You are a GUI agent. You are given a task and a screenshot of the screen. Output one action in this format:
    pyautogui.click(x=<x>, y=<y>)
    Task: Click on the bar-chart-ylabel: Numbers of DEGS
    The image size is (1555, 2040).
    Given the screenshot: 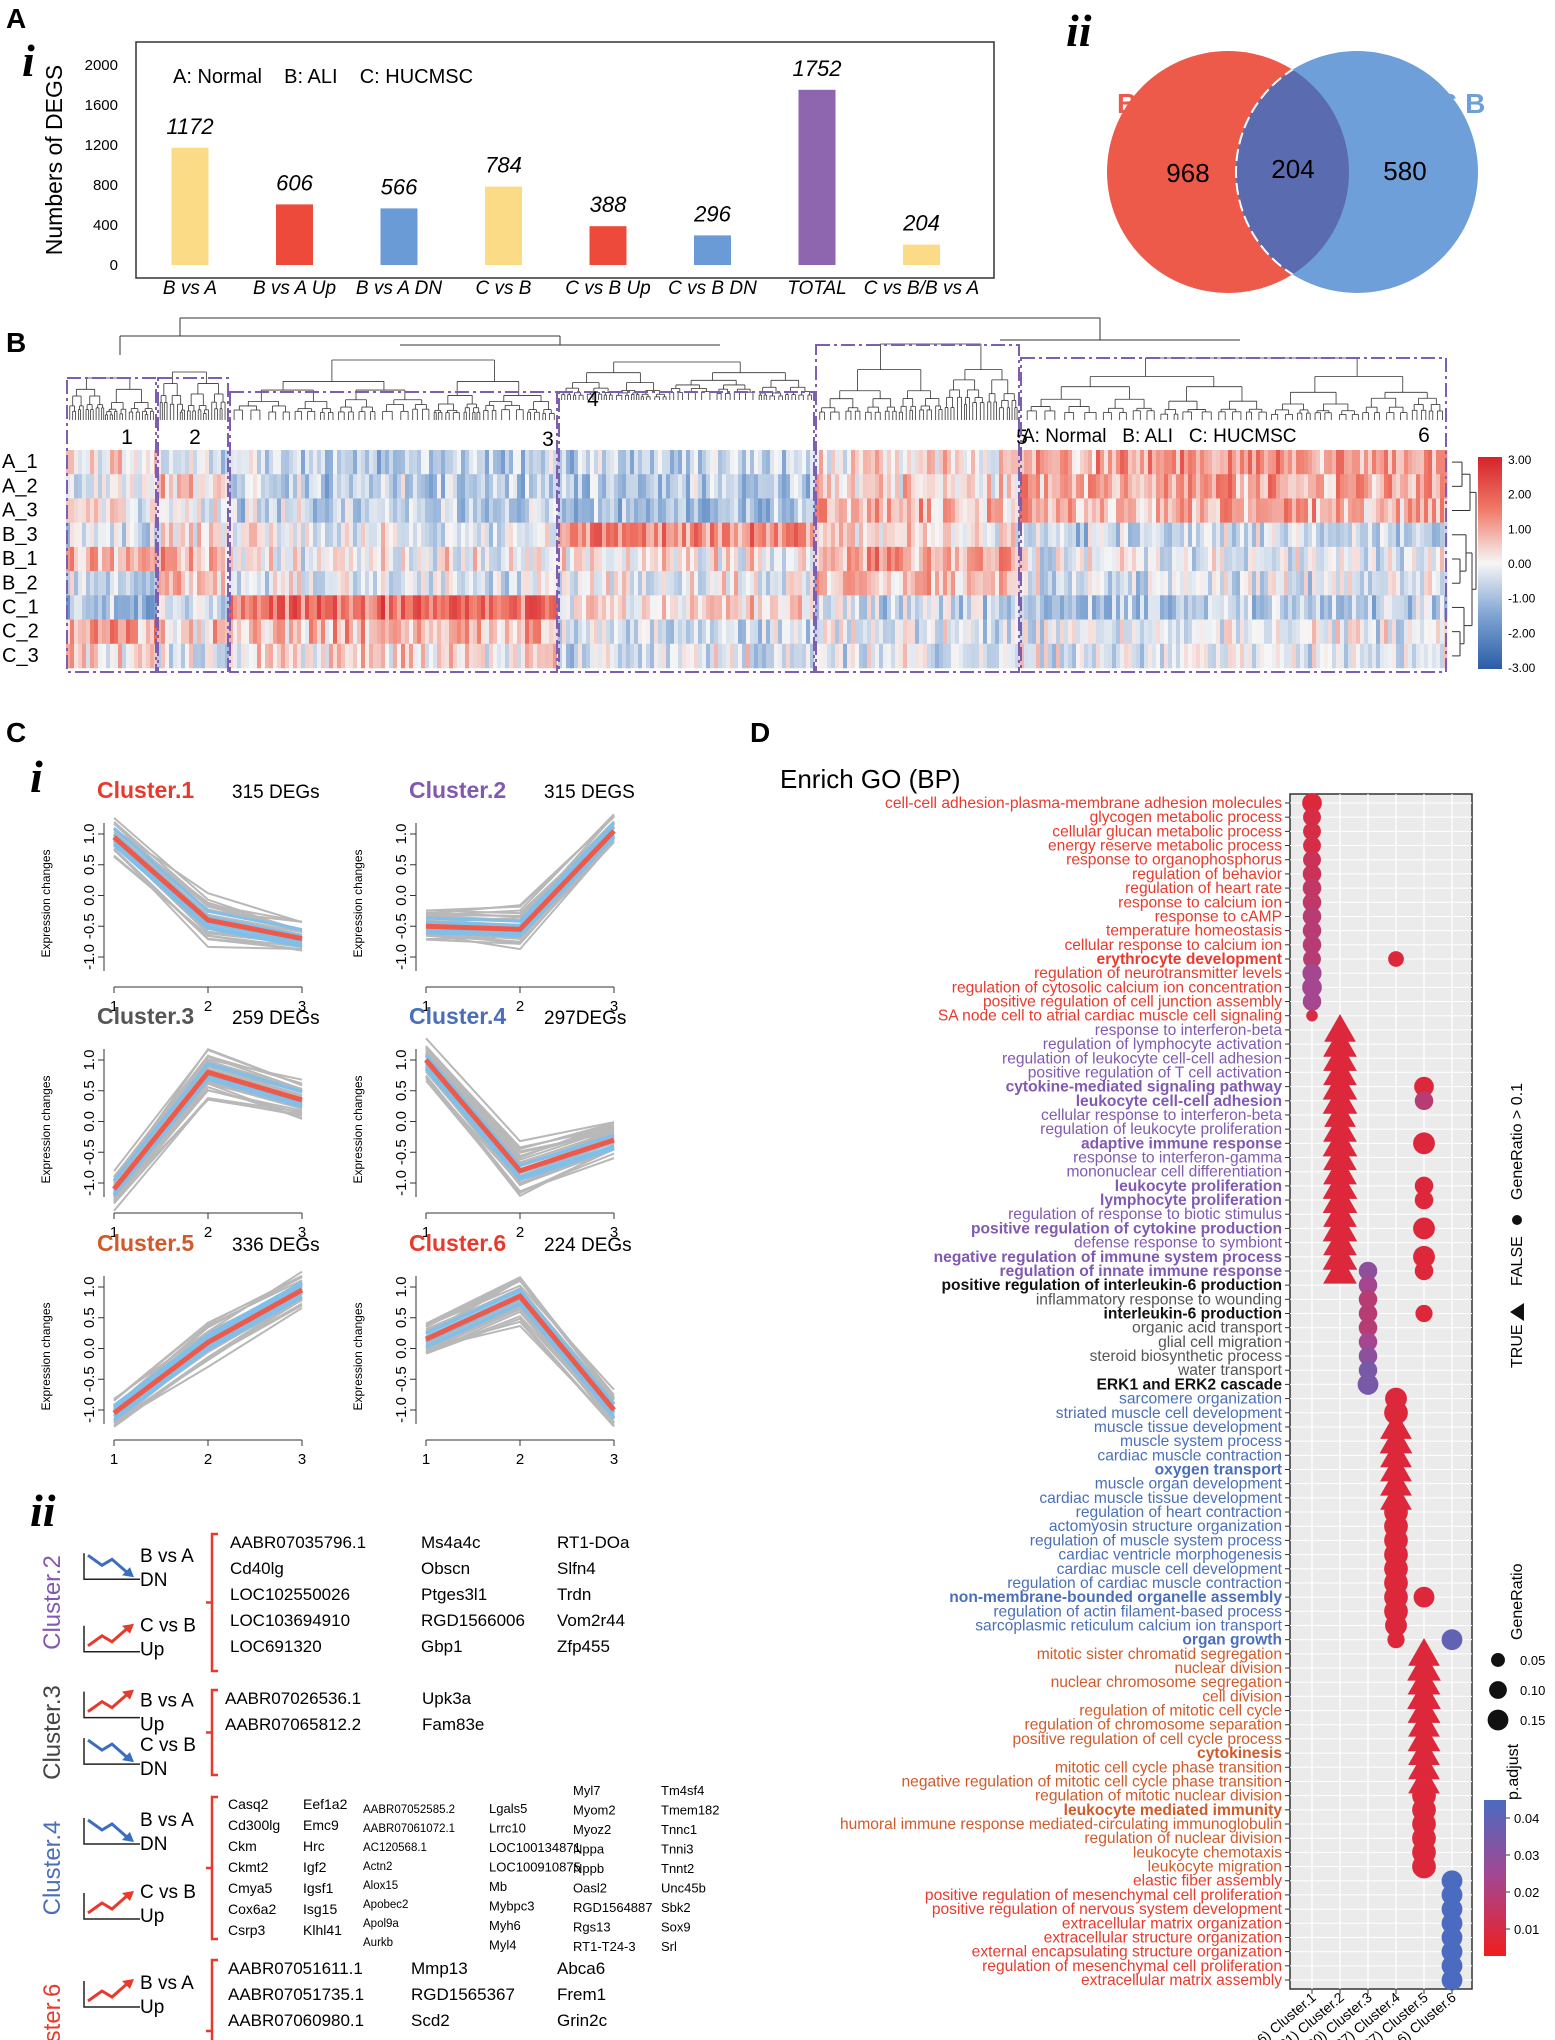 What is the action you would take?
    pyautogui.click(x=54, y=160)
    